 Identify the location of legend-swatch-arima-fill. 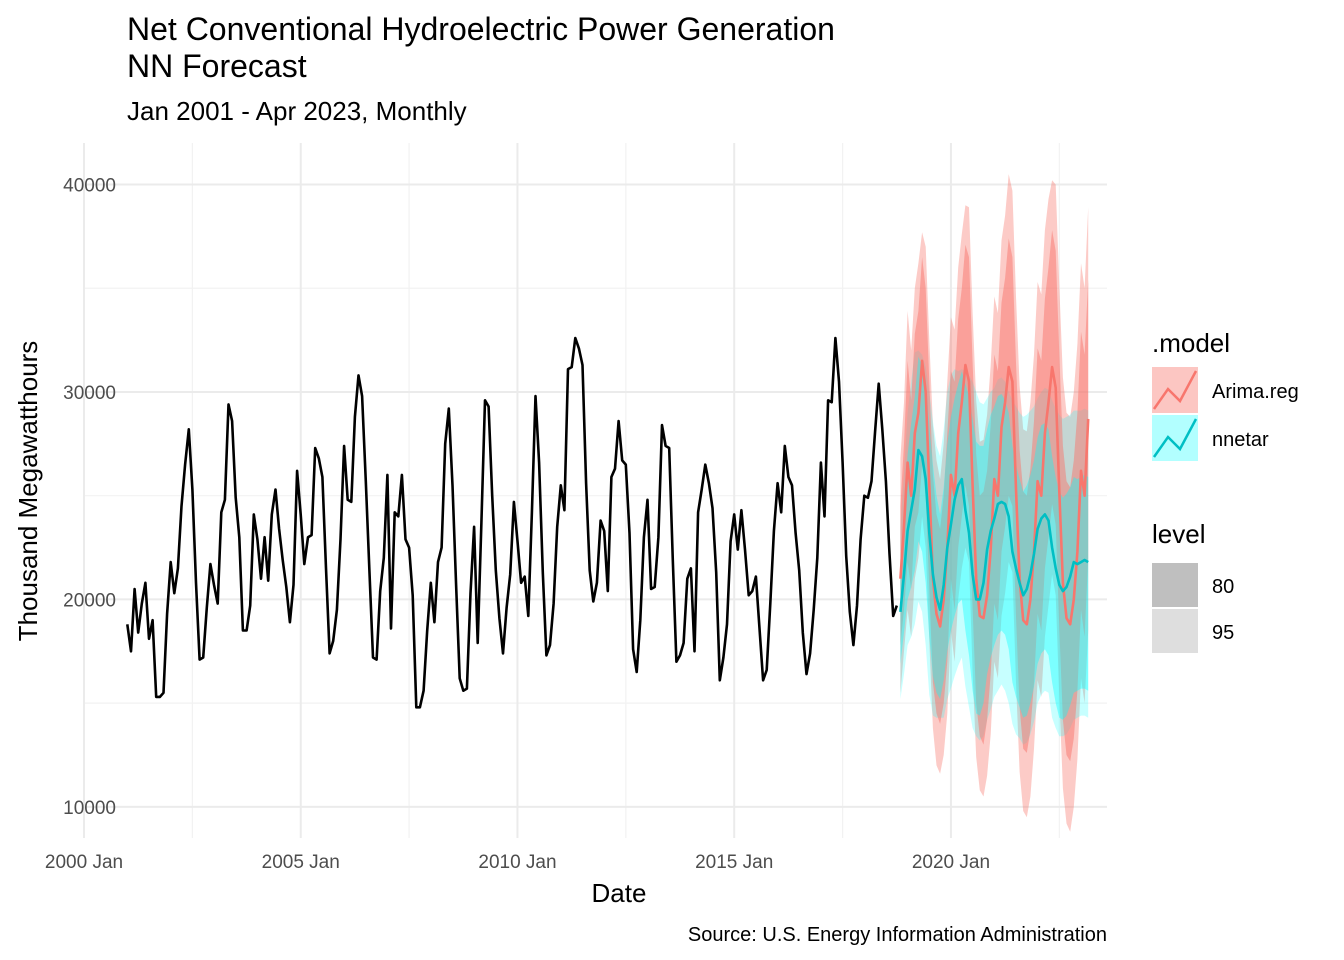
(1175, 390).